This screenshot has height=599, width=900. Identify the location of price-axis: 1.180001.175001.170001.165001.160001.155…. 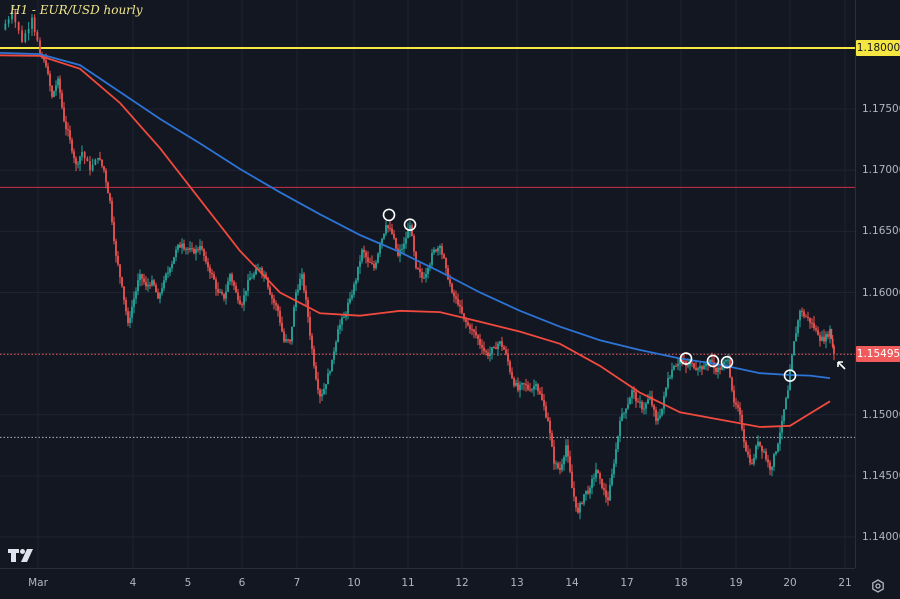
(877, 284).